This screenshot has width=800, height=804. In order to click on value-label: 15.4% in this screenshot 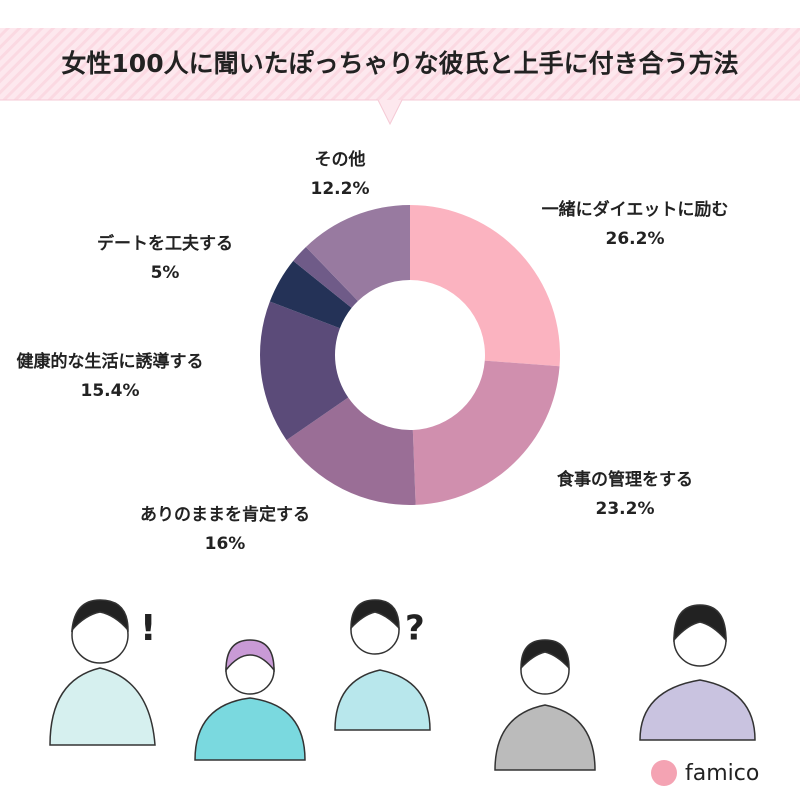, I will do `click(110, 391)`.